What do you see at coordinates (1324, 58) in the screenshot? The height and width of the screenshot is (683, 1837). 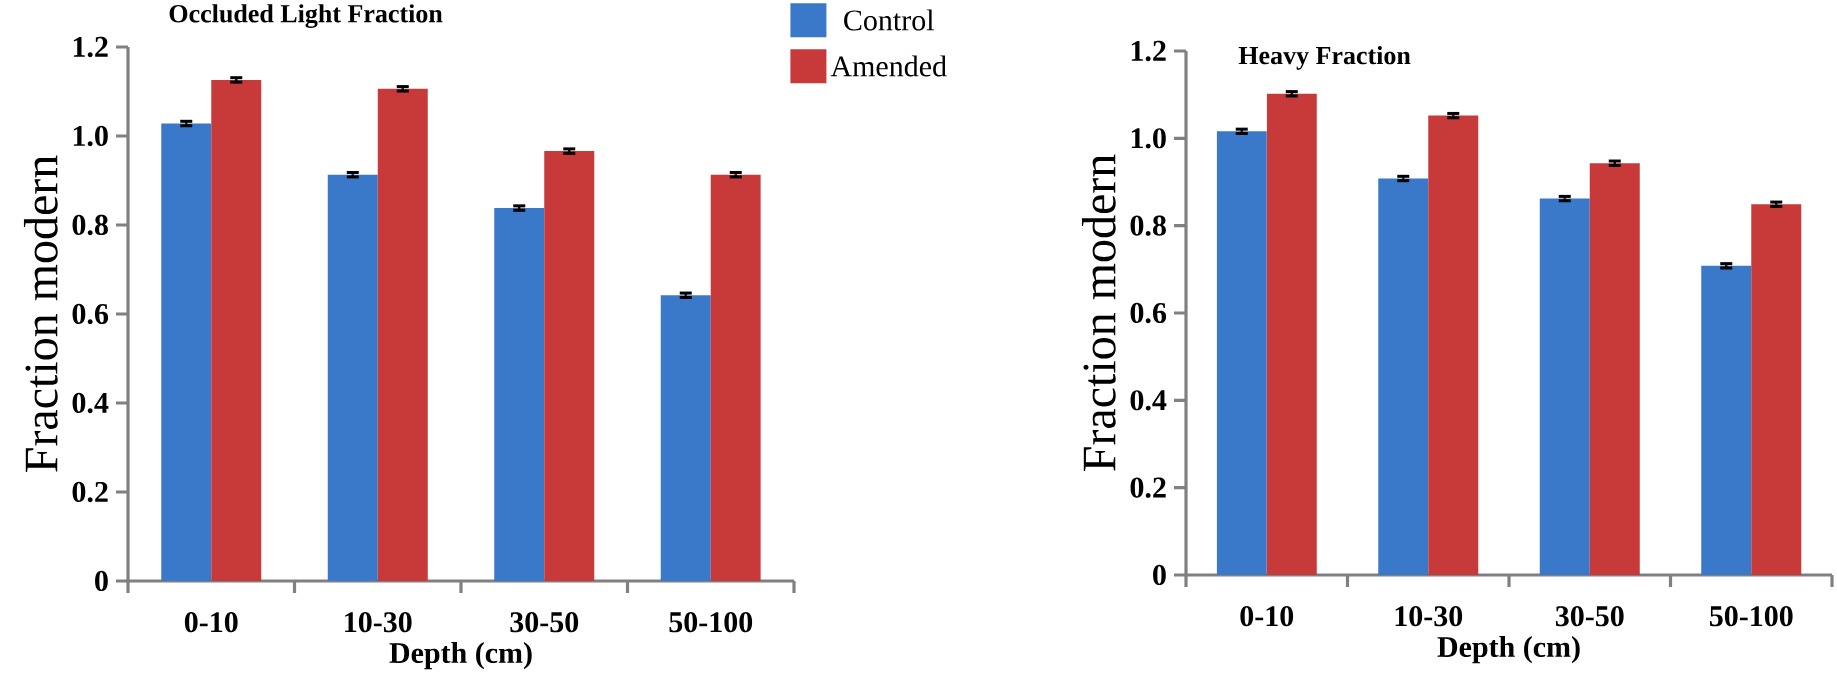 I see `chart-title: Heavy Fraction` at bounding box center [1324, 58].